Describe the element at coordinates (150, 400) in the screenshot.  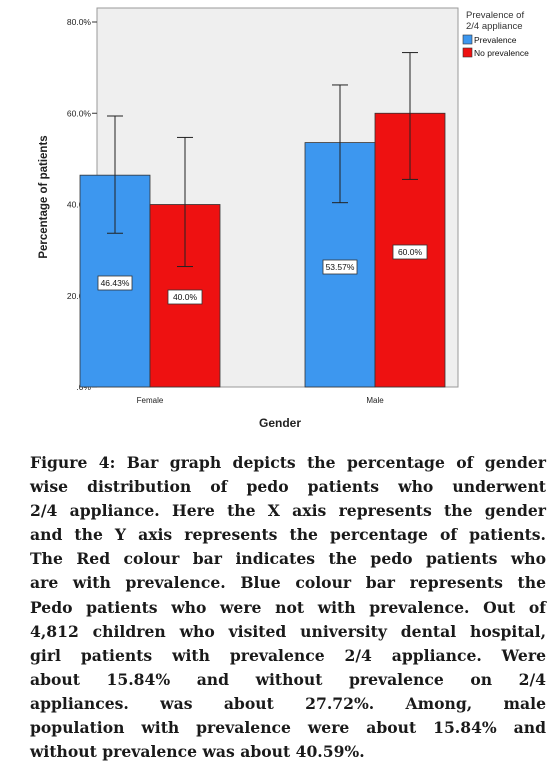
I see `x-tick-label: Female` at that location.